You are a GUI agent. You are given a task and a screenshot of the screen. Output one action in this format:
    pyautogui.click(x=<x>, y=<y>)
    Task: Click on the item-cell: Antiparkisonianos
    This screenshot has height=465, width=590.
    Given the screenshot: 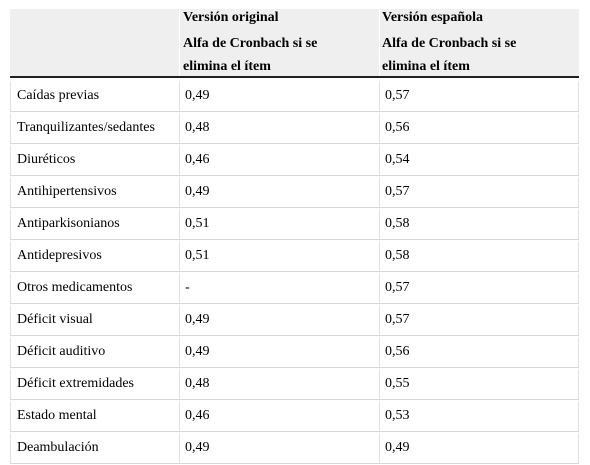 What is the action you would take?
    pyautogui.click(x=94, y=224)
    